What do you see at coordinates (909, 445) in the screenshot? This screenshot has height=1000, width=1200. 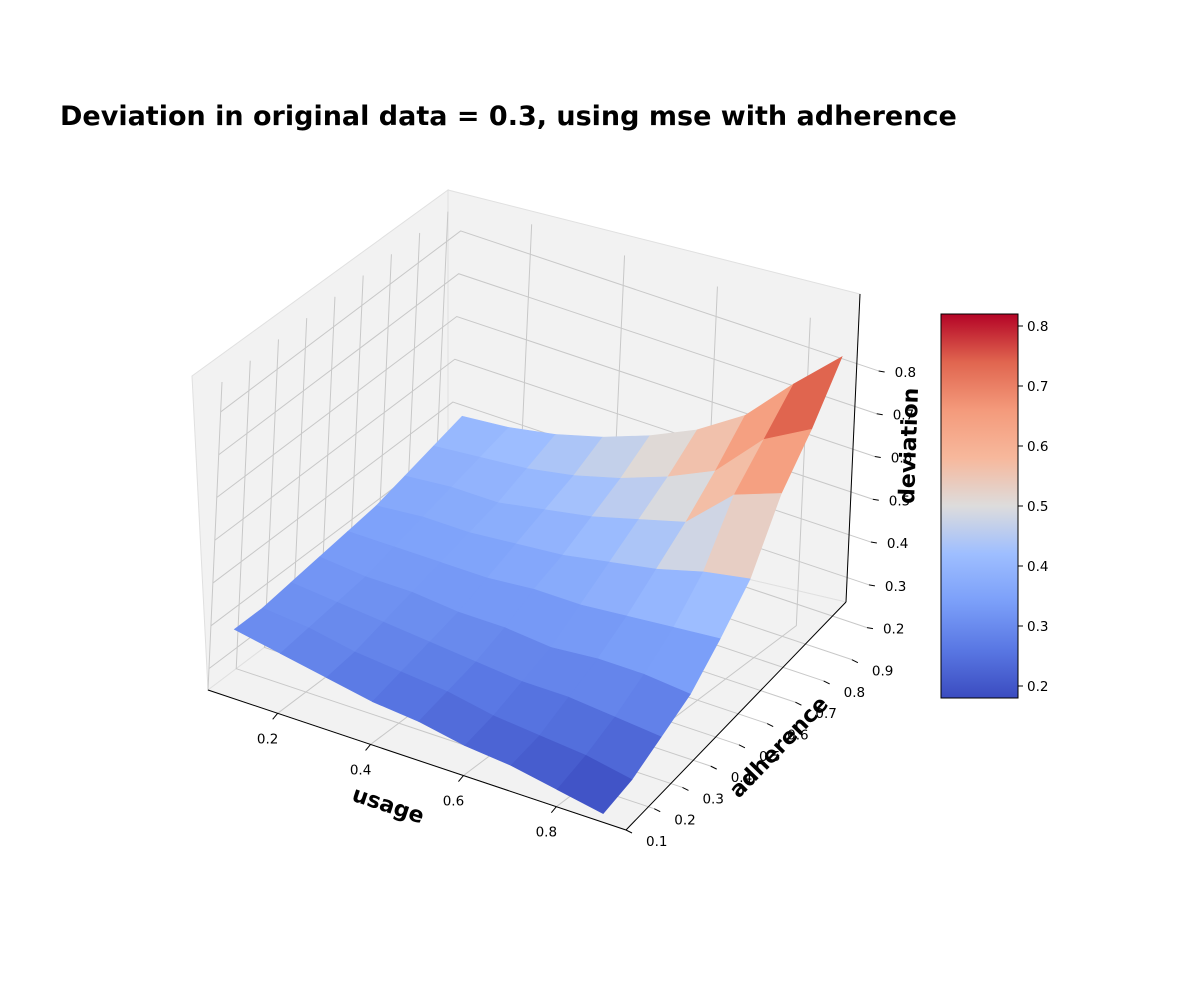 I see `z-axis-label: deviation` at bounding box center [909, 445].